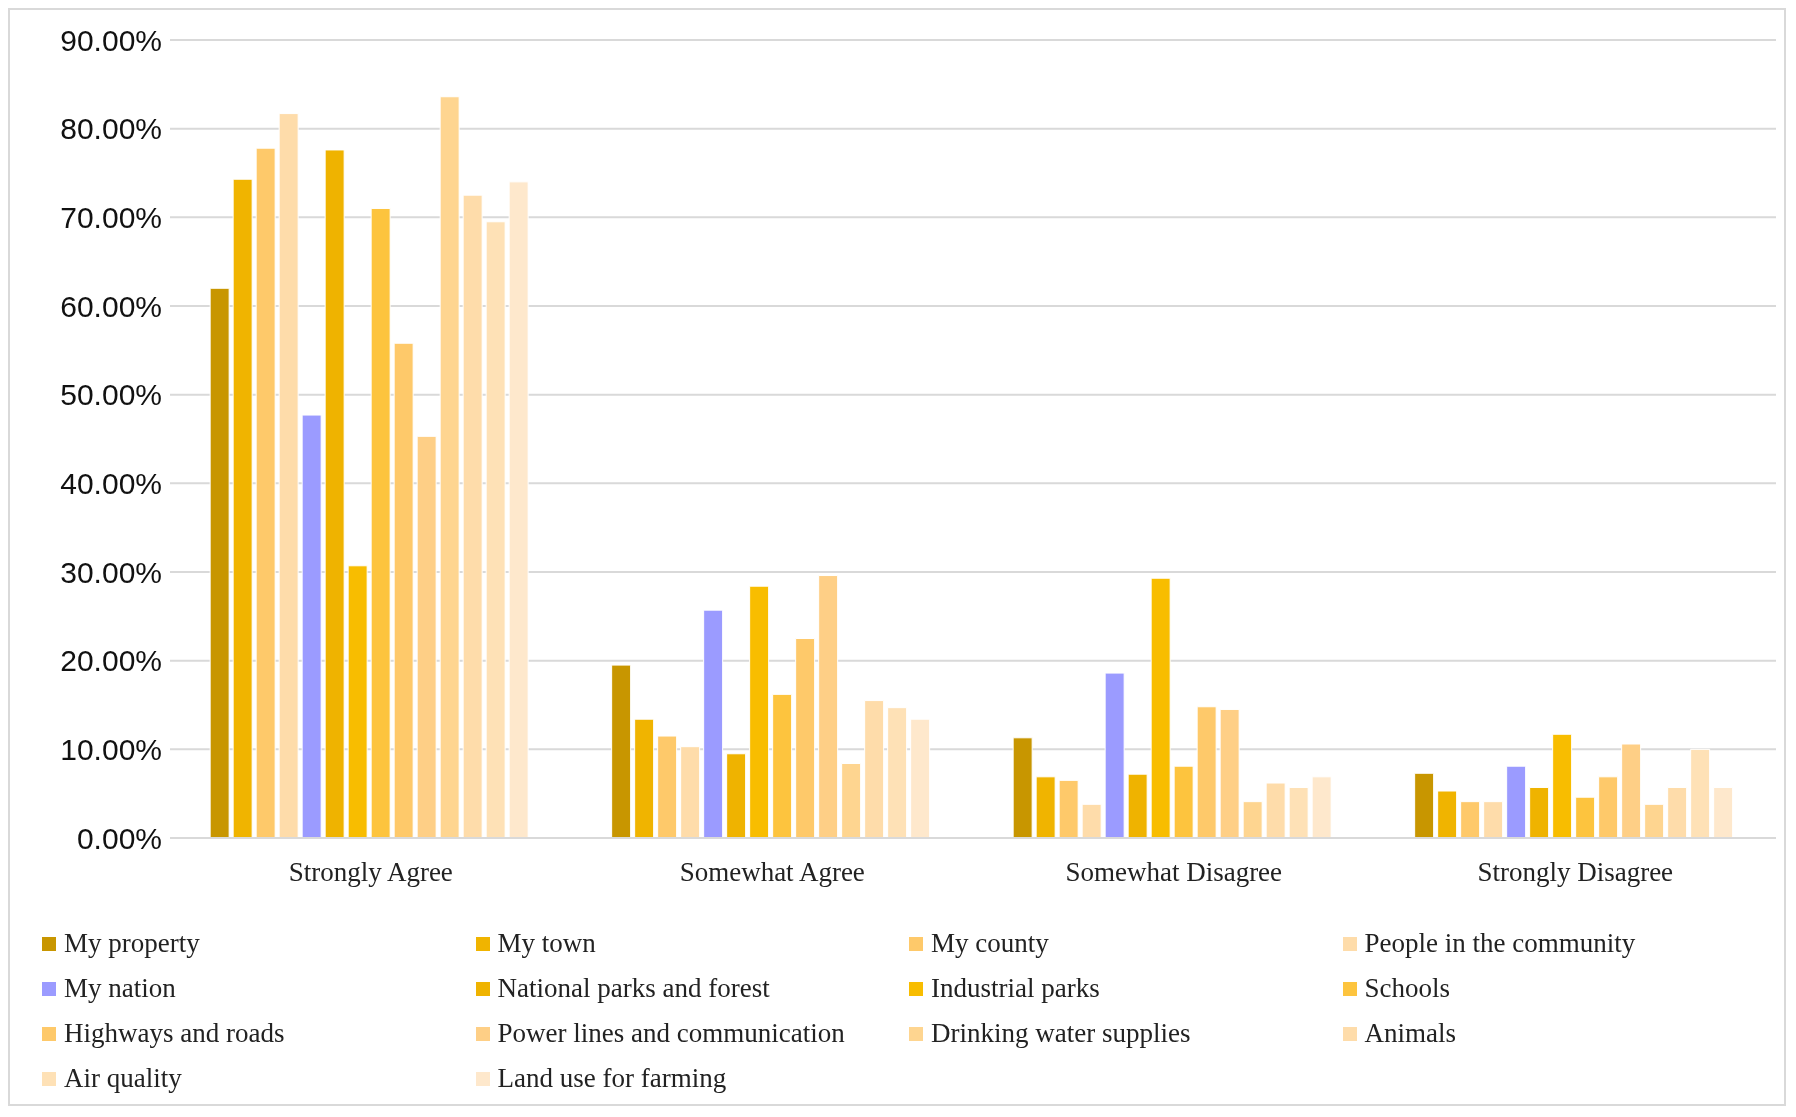 The image size is (1796, 1117). I want to click on y-tick-label: 50.00%, so click(111, 395).